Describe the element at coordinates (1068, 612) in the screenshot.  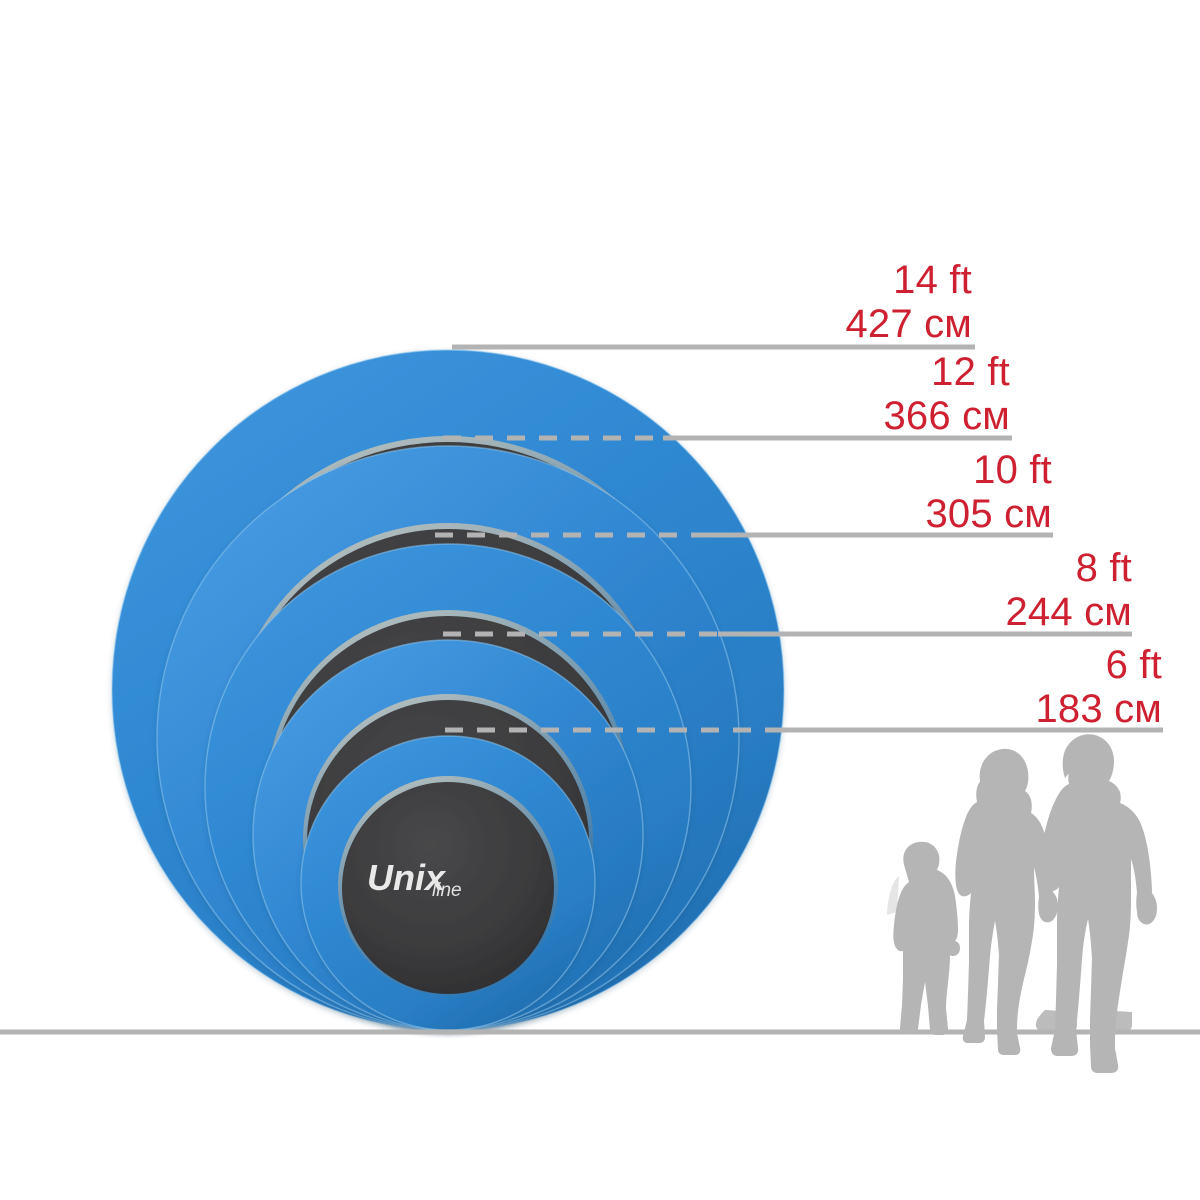
I see `size-label-8ft-cm: 244 см` at that location.